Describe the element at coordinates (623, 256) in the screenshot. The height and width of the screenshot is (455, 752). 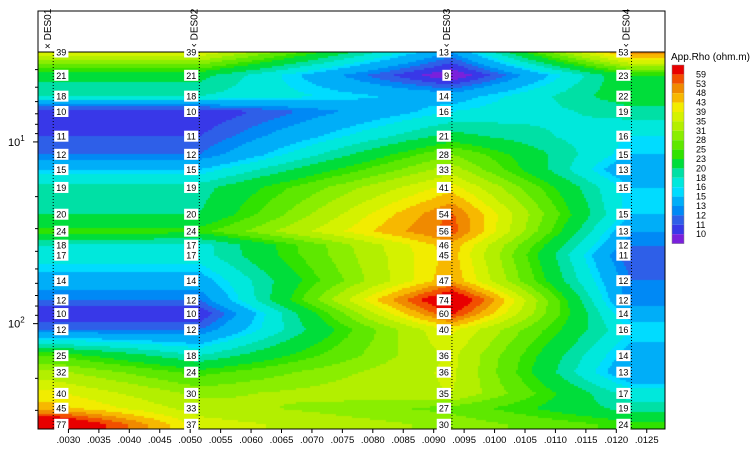
I see `data-label: 11` at that location.